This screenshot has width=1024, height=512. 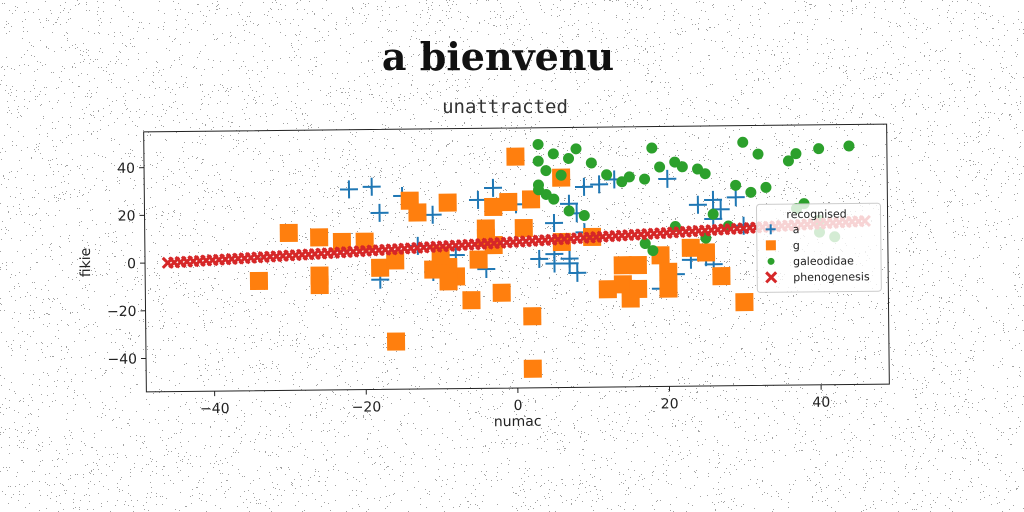 What do you see at coordinates (796, 229) in the screenshot?
I see `legend-label: a` at bounding box center [796, 229].